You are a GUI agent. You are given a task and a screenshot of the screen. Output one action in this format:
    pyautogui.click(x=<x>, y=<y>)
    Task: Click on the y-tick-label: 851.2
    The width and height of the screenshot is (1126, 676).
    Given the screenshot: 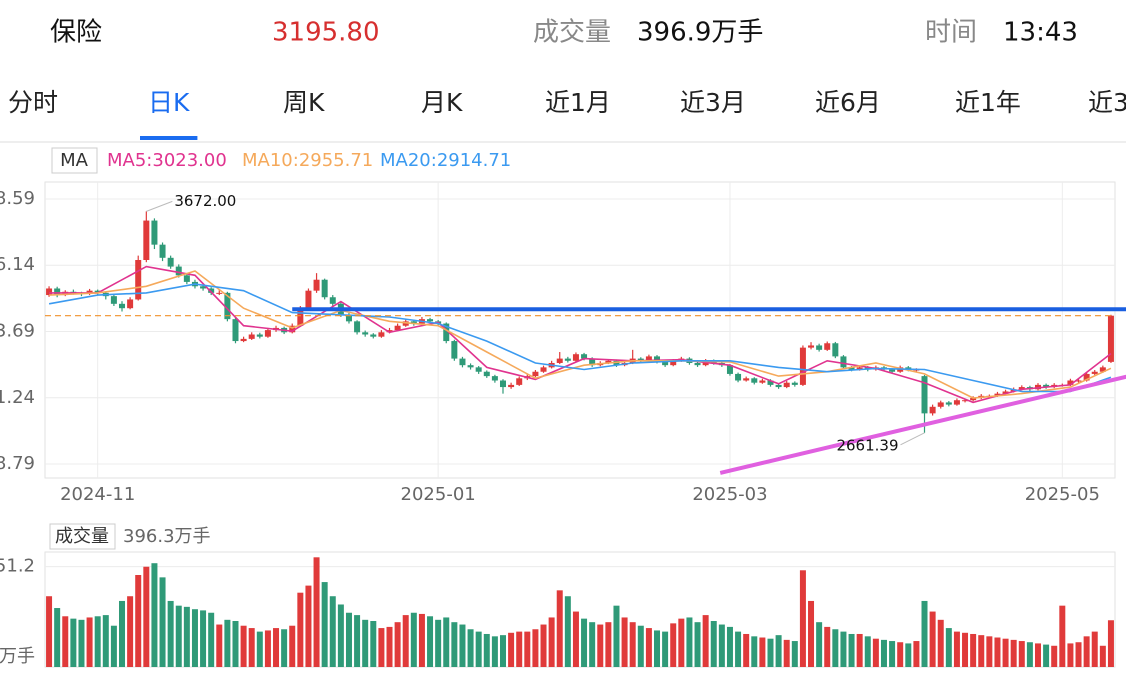 What is the action you would take?
    pyautogui.click(x=17, y=566)
    